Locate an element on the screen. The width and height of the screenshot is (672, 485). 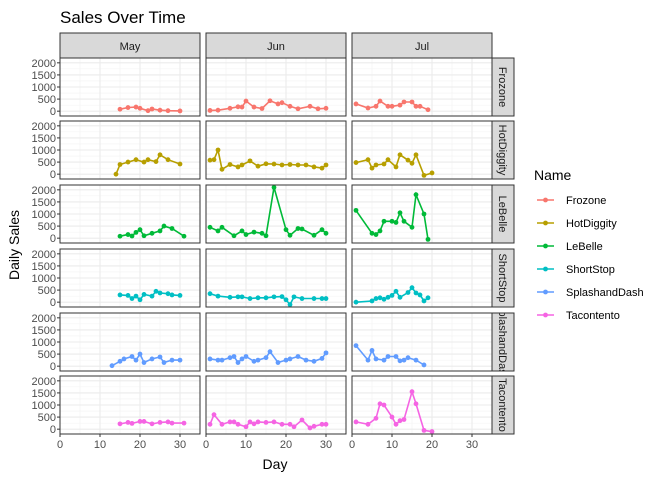
panel-hotdiggity-may is located at coordinates (129, 150).